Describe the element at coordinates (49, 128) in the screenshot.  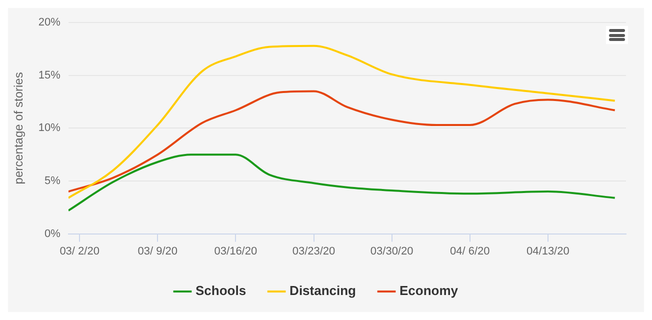
I see `y-tick-label: 10%` at that location.